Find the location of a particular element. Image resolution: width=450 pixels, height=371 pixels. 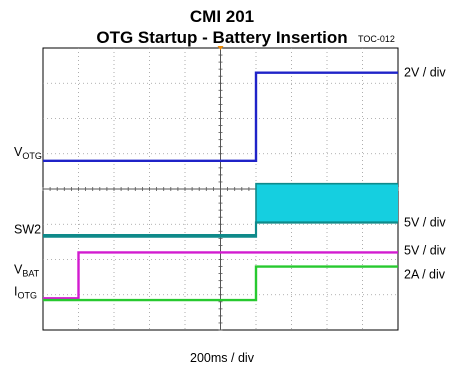

x-axis-label: 200ms / div is located at coordinates (222, 358).